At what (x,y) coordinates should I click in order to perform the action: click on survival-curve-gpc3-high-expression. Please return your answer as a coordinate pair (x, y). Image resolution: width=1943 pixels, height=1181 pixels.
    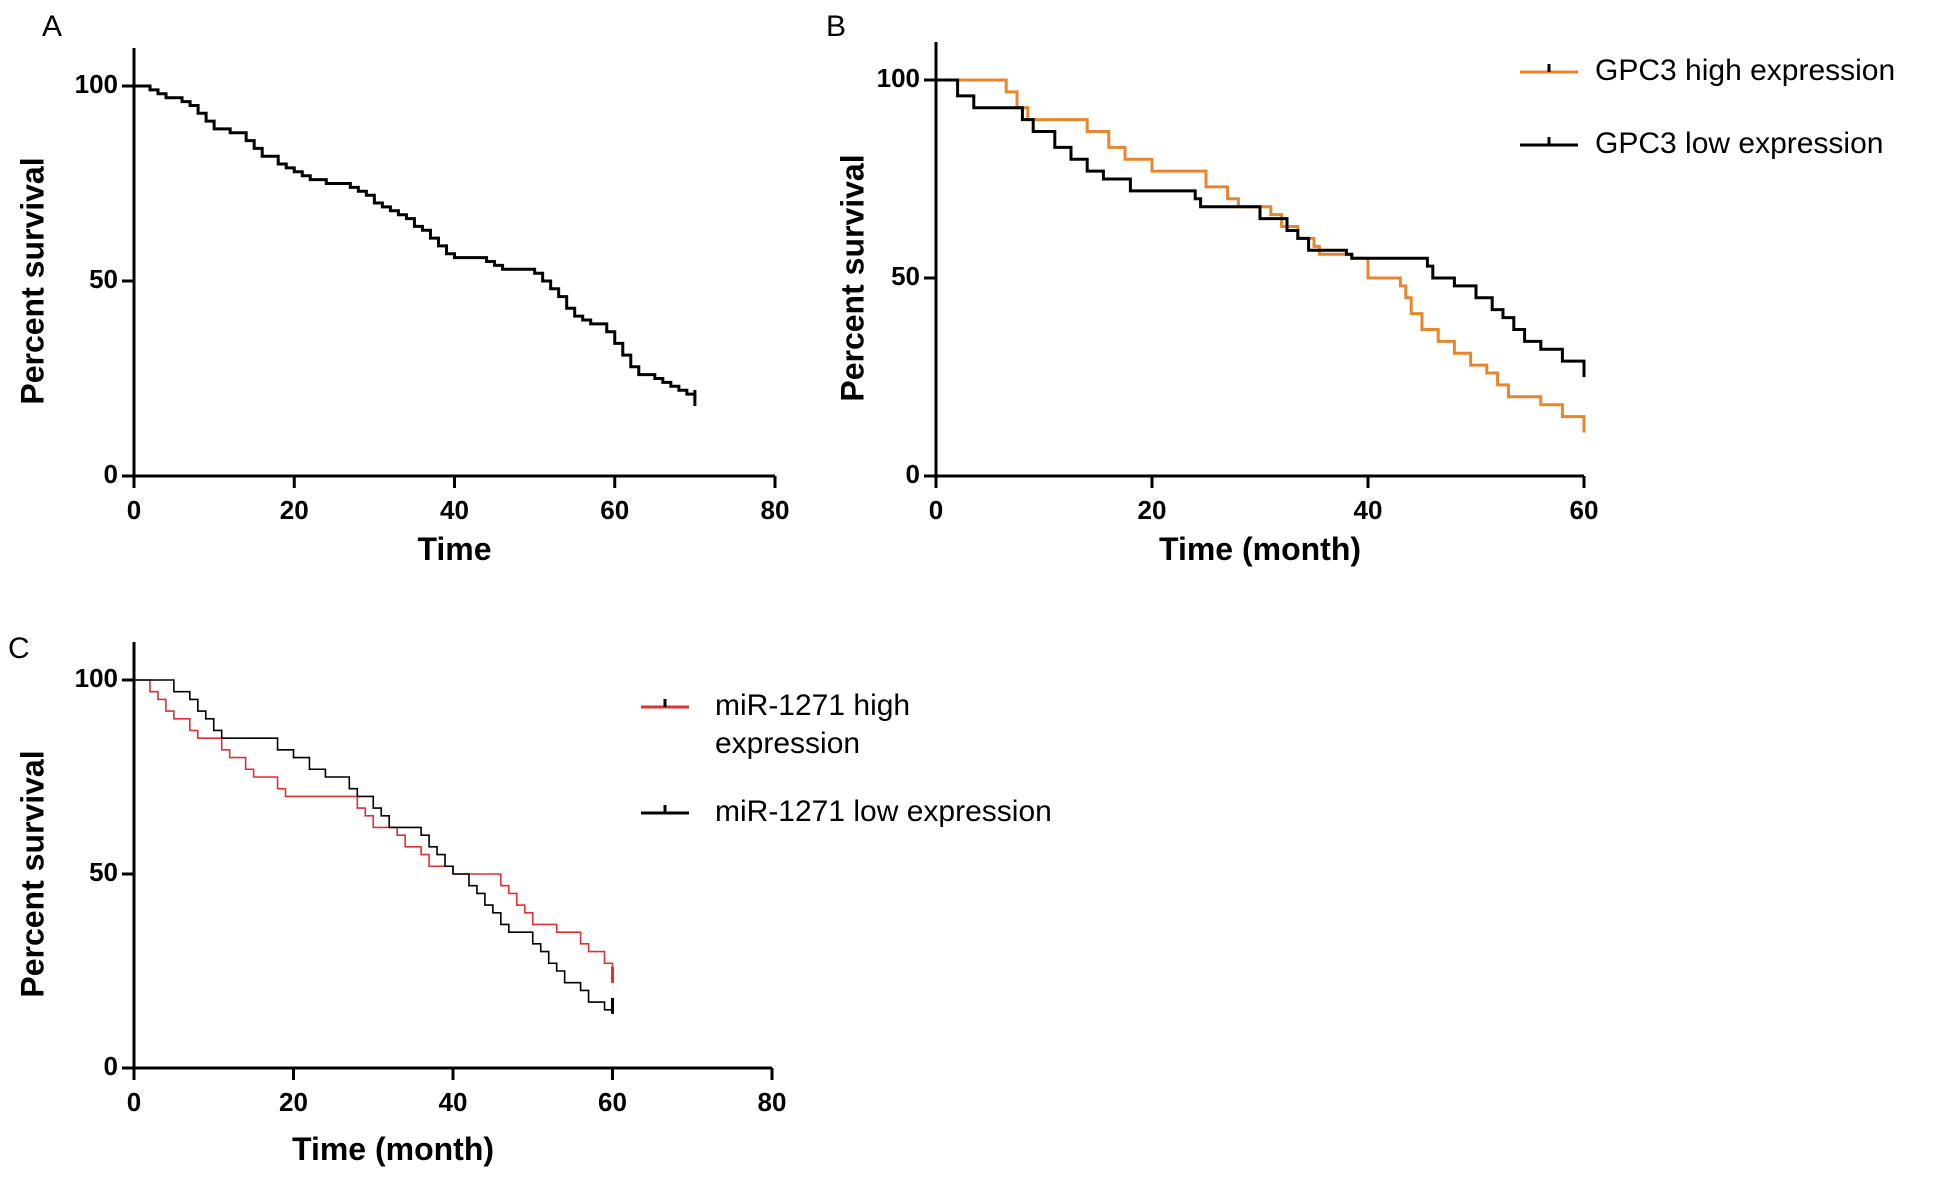
    Looking at the image, I should click on (1261, 251).